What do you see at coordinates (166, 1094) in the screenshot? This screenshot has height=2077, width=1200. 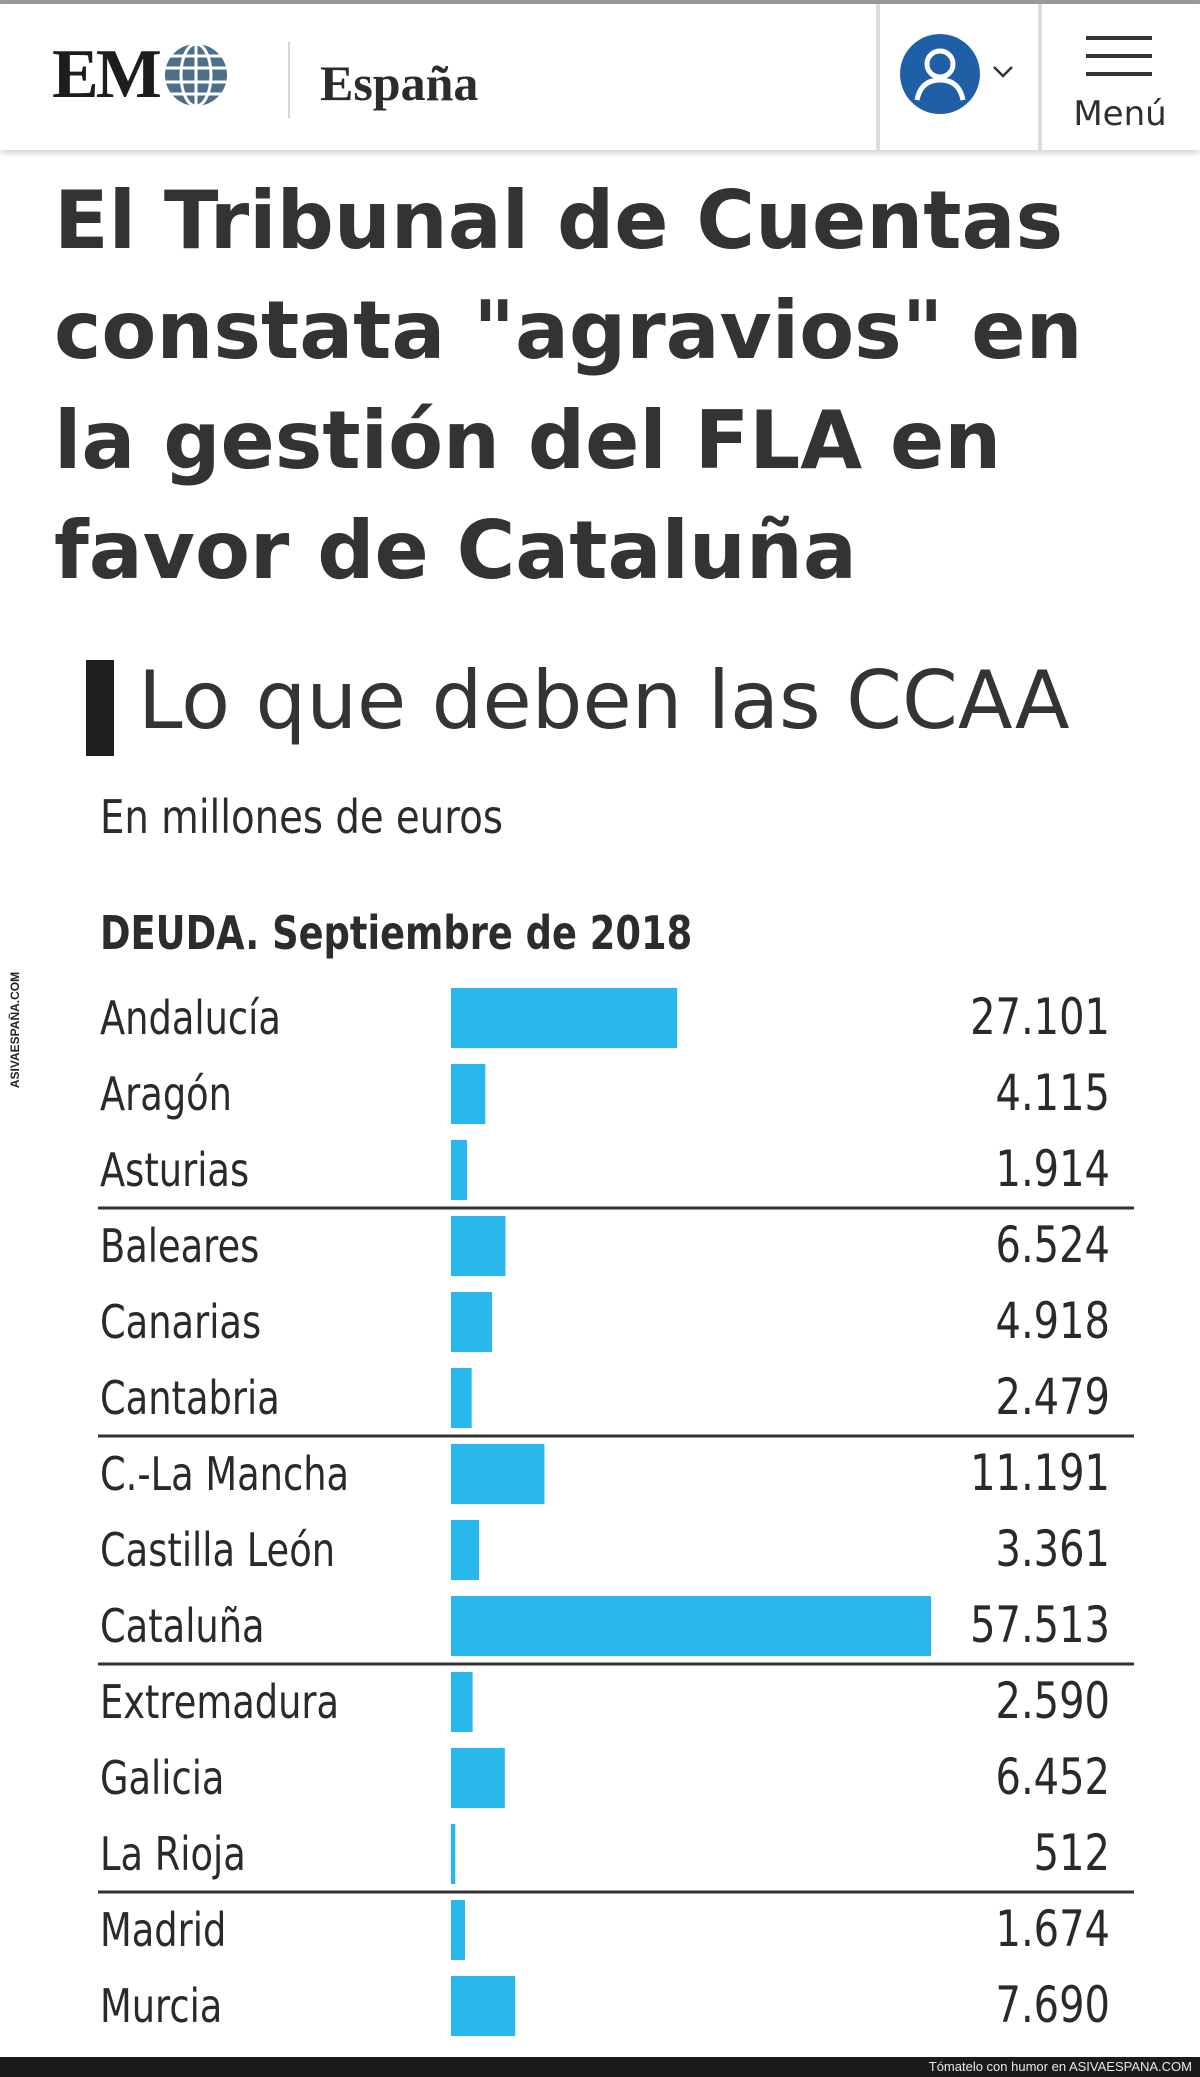 I see `category-label-1: Aragón` at bounding box center [166, 1094].